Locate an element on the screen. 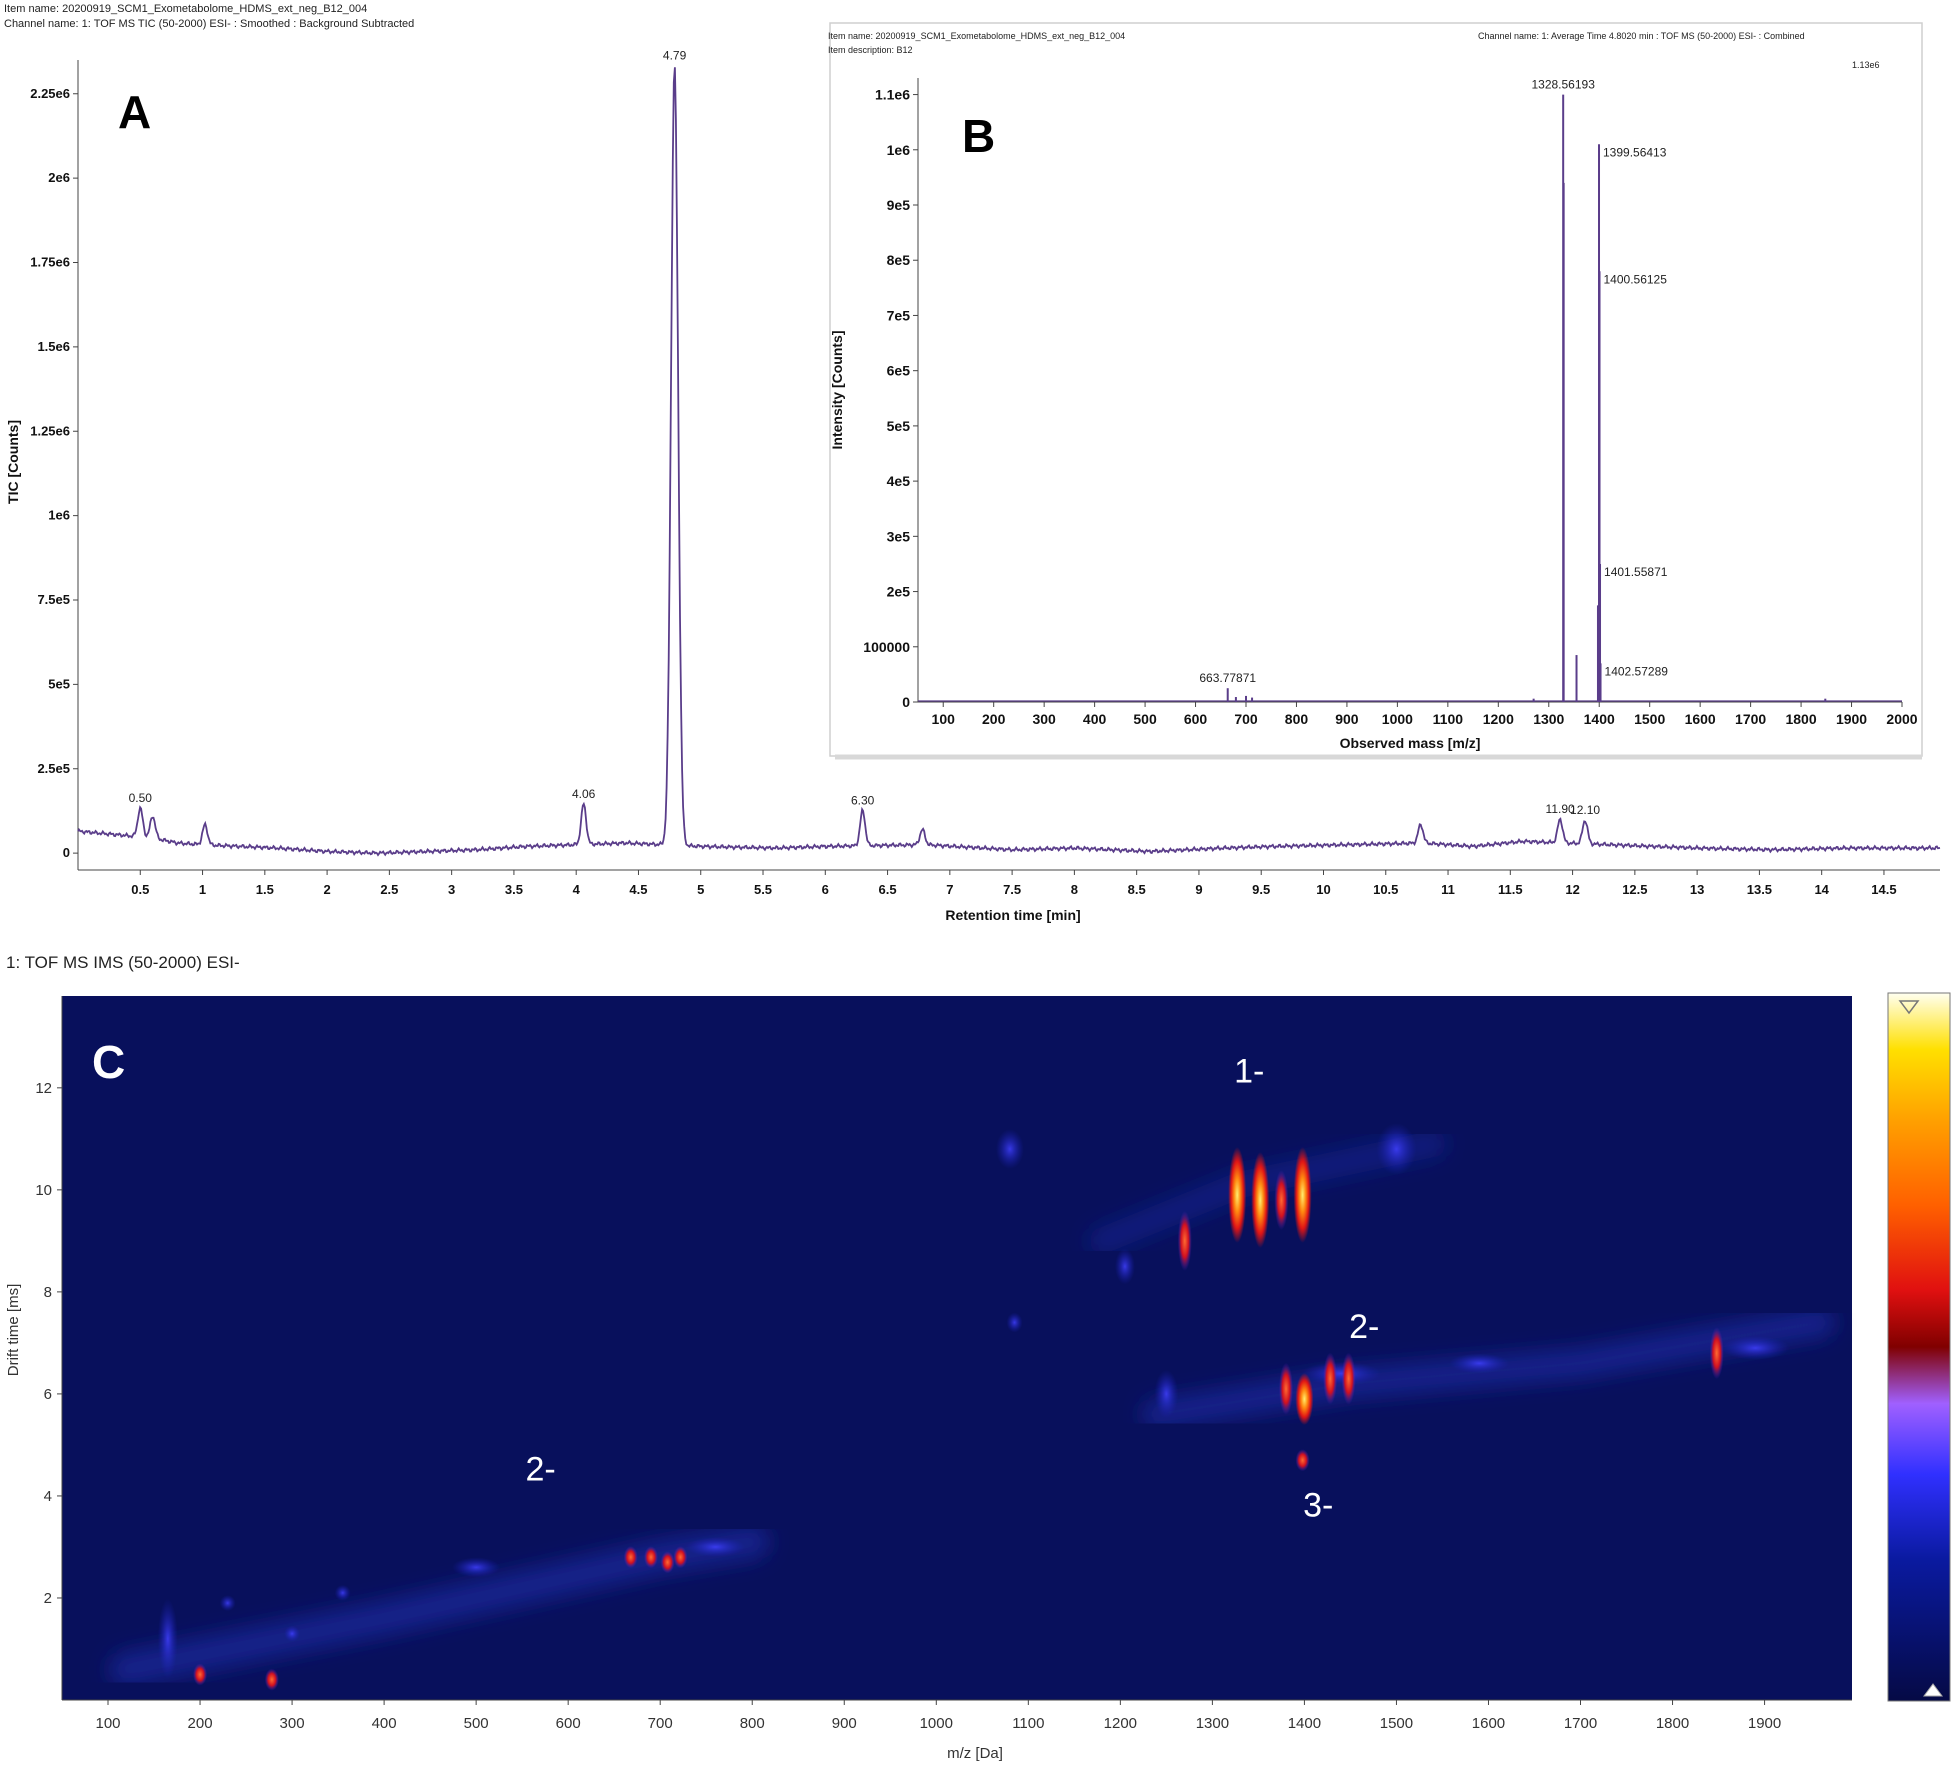  panel-label-a: A is located at coordinates (134, 112).